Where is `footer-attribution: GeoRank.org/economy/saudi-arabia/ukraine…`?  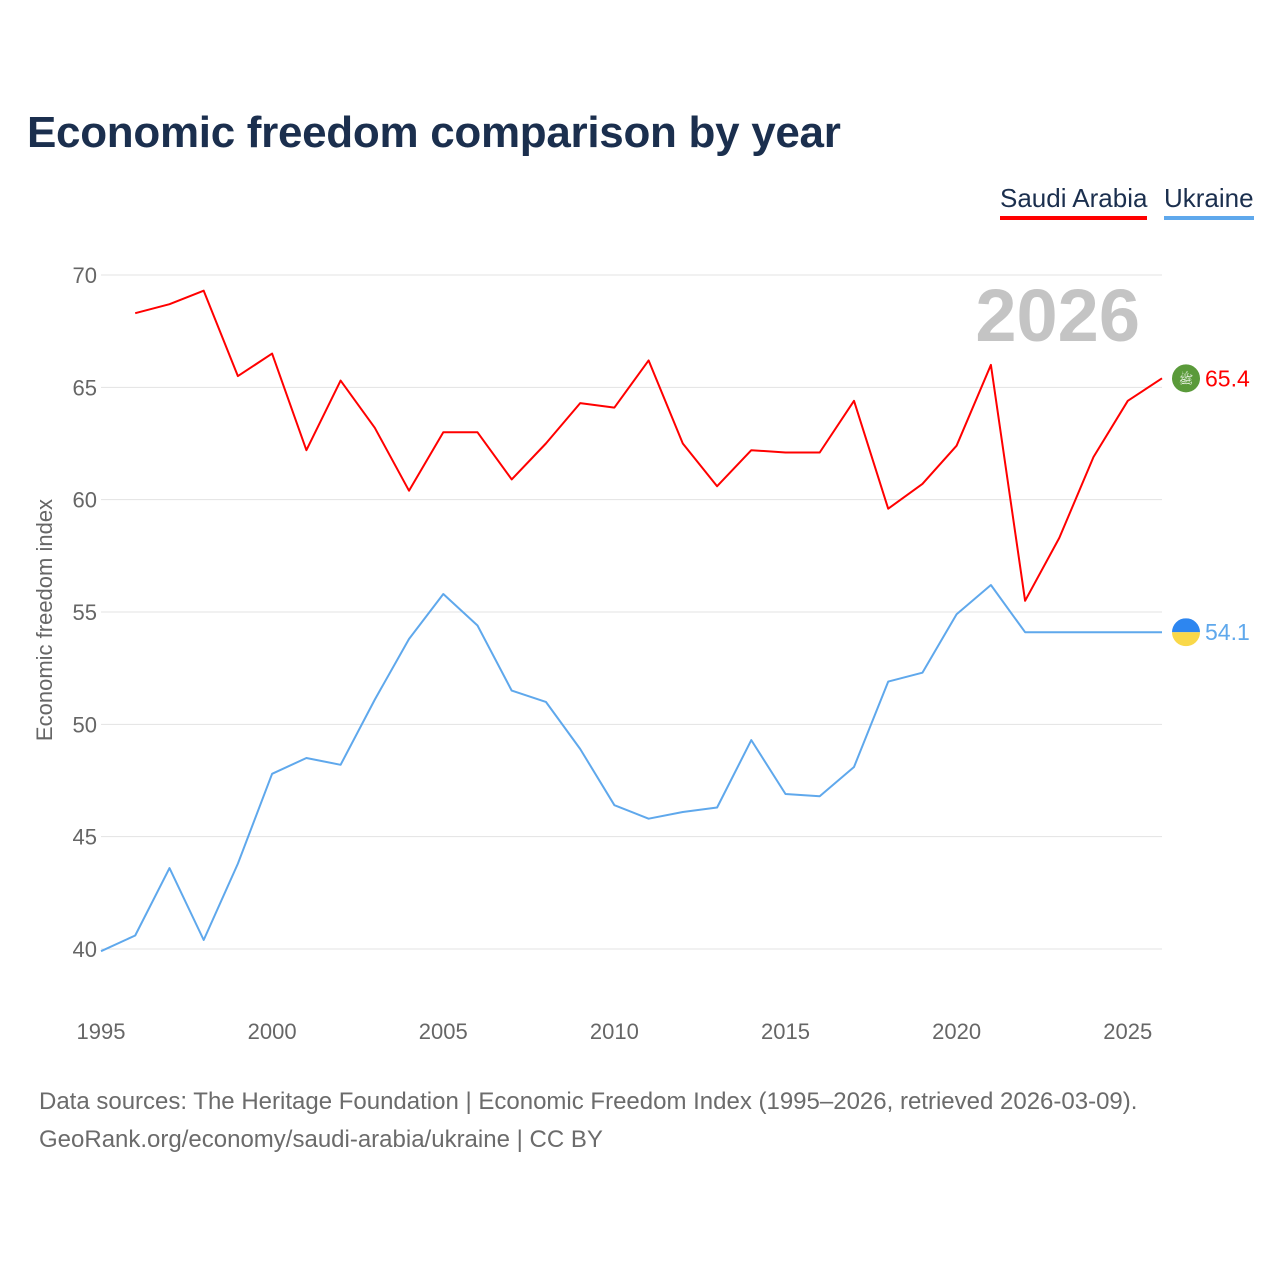 footer-attribution: GeoRank.org/economy/saudi-arabia/ukraine… is located at coordinates (321, 1139).